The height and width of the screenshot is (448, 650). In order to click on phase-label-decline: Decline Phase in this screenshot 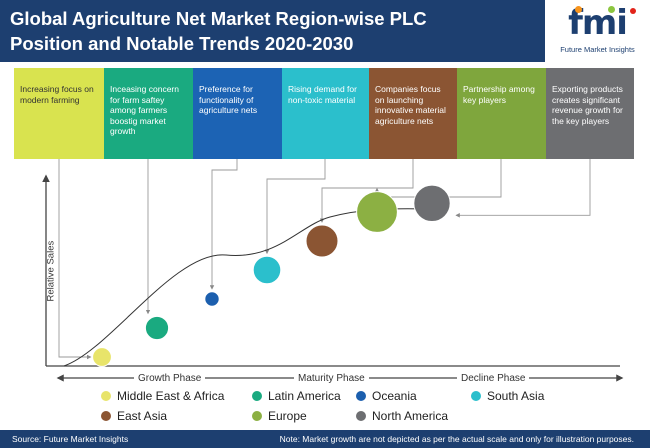, I will do `click(493, 378)`.